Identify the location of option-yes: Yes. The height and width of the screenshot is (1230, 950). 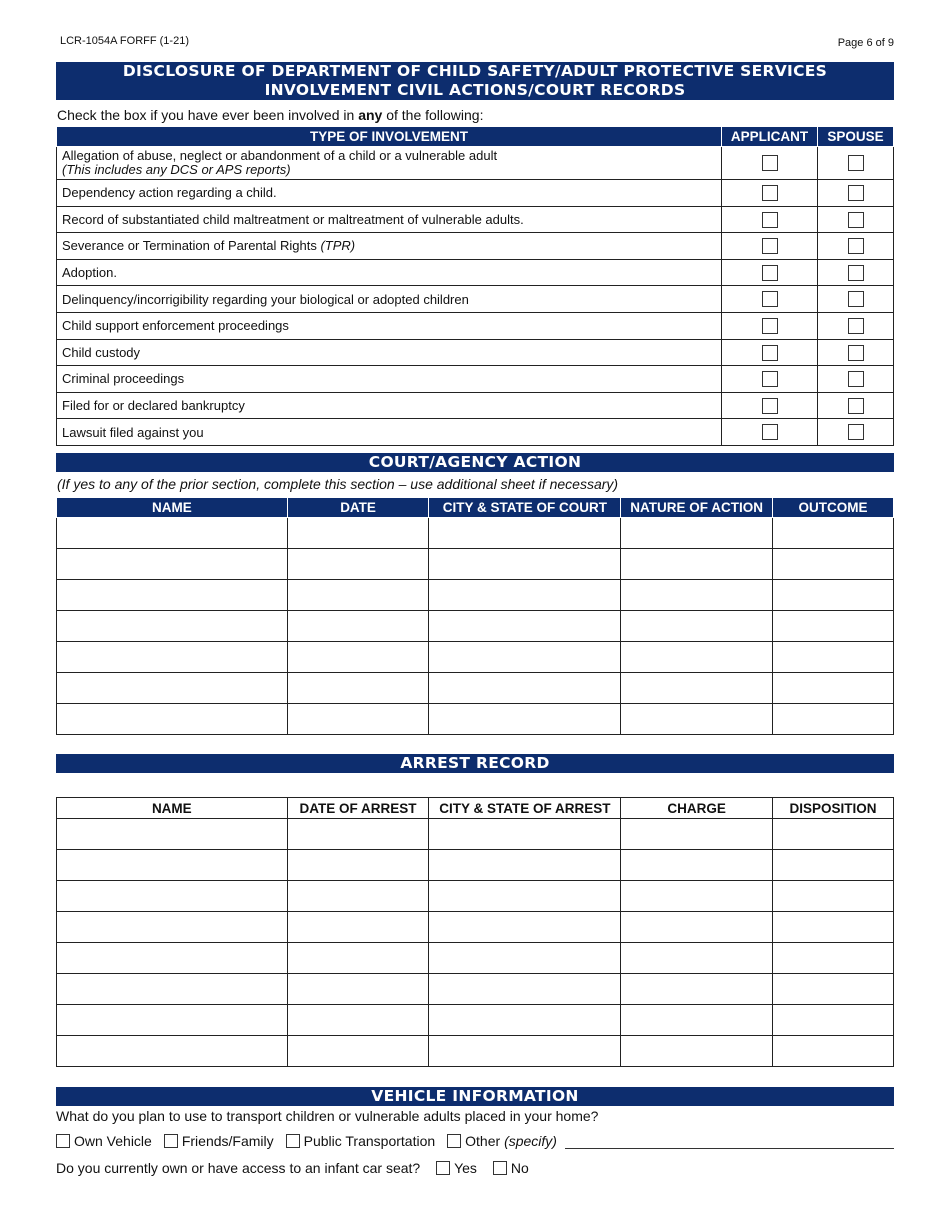
(456, 1168).